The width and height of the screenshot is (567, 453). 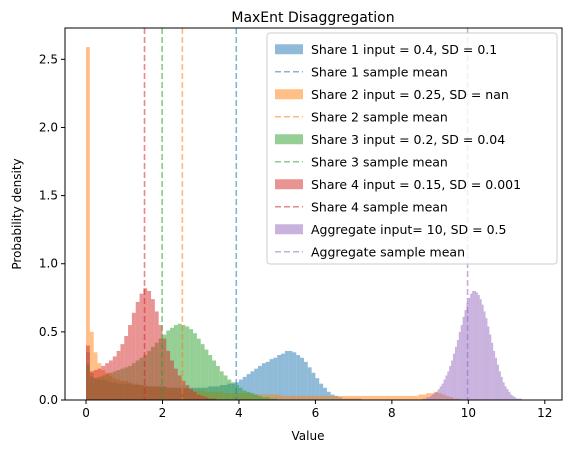 What do you see at coordinates (48, 264) in the screenshot?
I see `y-tick-label: 1.0` at bounding box center [48, 264].